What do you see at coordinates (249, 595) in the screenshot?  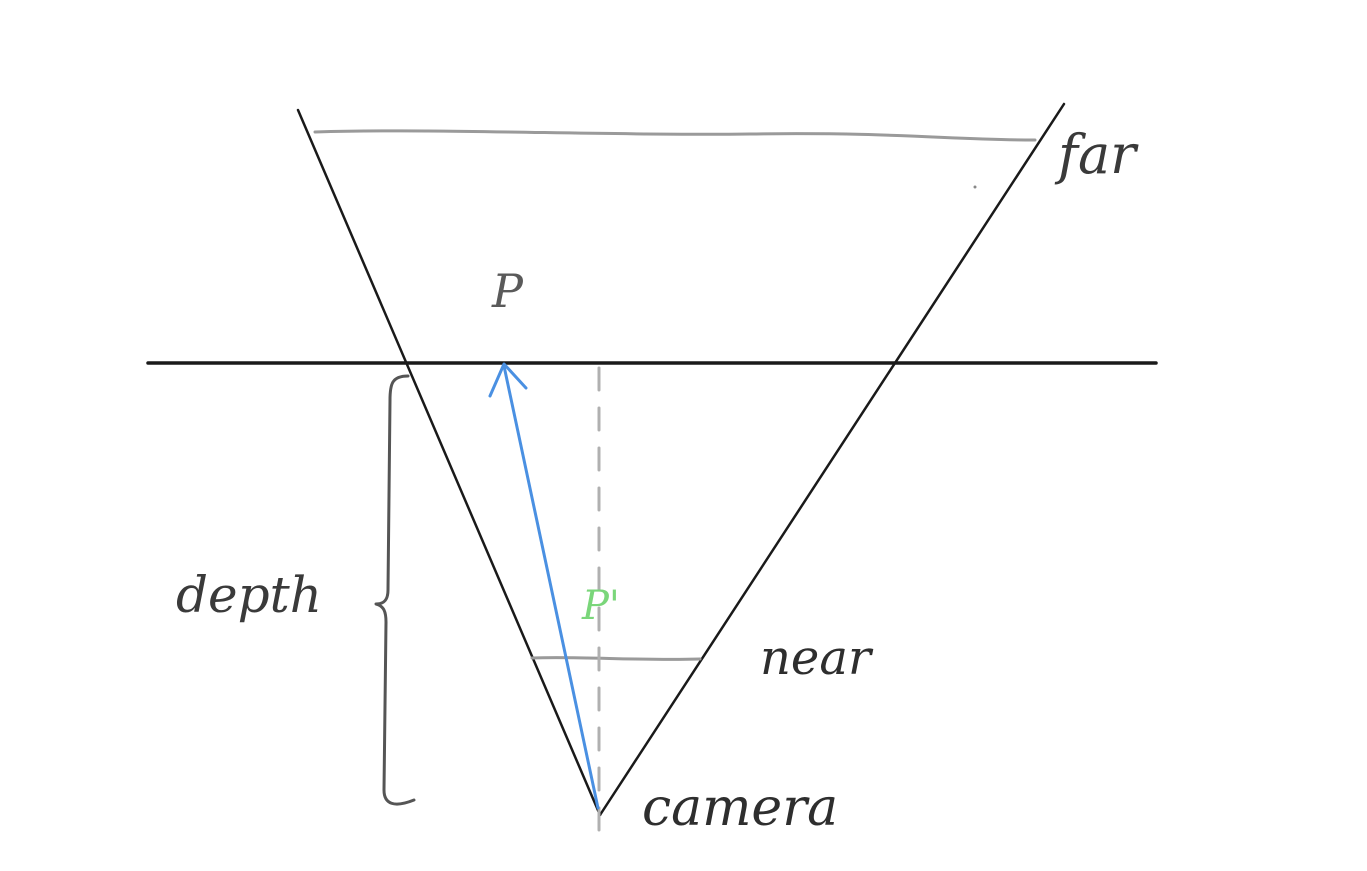 I see `depth-label: depth` at bounding box center [249, 595].